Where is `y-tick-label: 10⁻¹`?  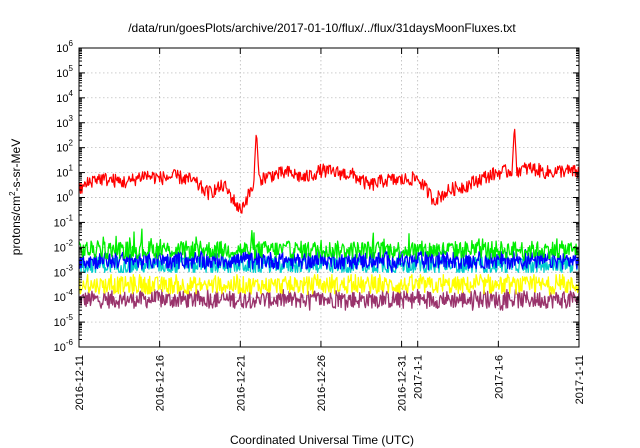 y-tick-label: 10⁻¹ is located at coordinates (64, 221).